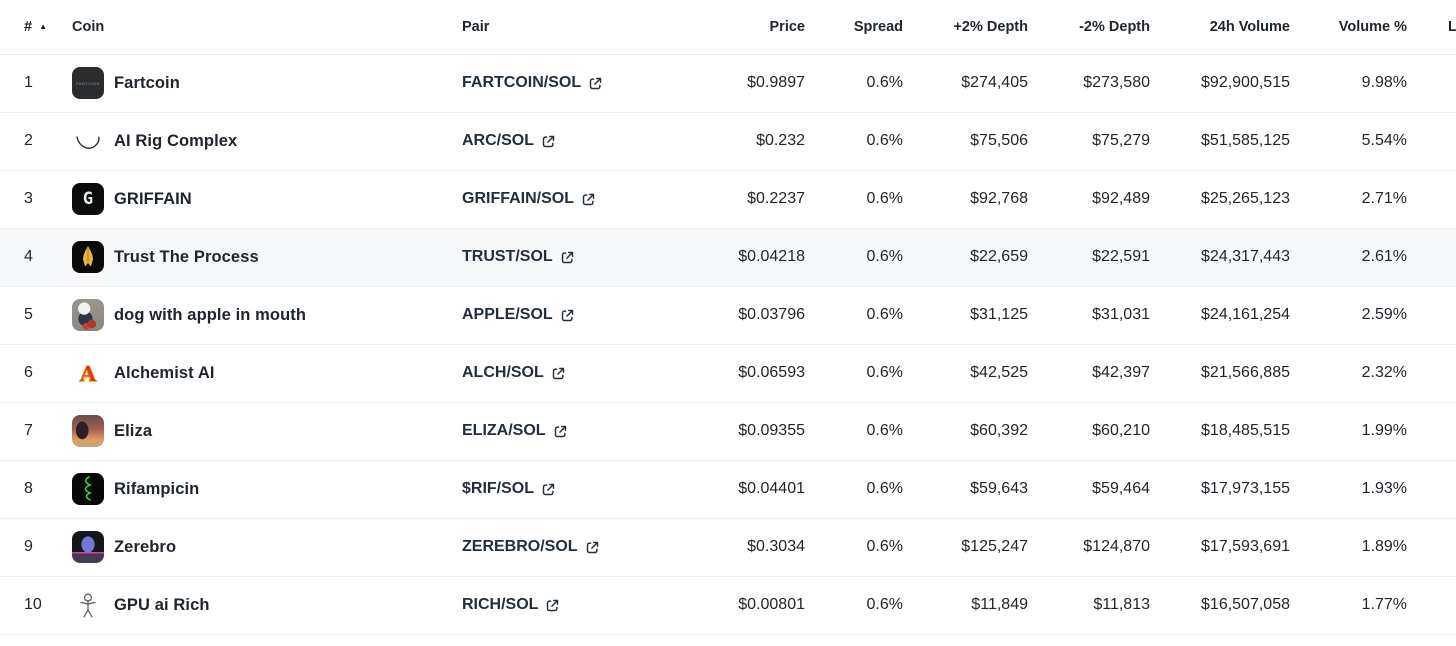 The image size is (1456, 646). I want to click on minus2-depth-cell: $273,580, so click(1089, 83).